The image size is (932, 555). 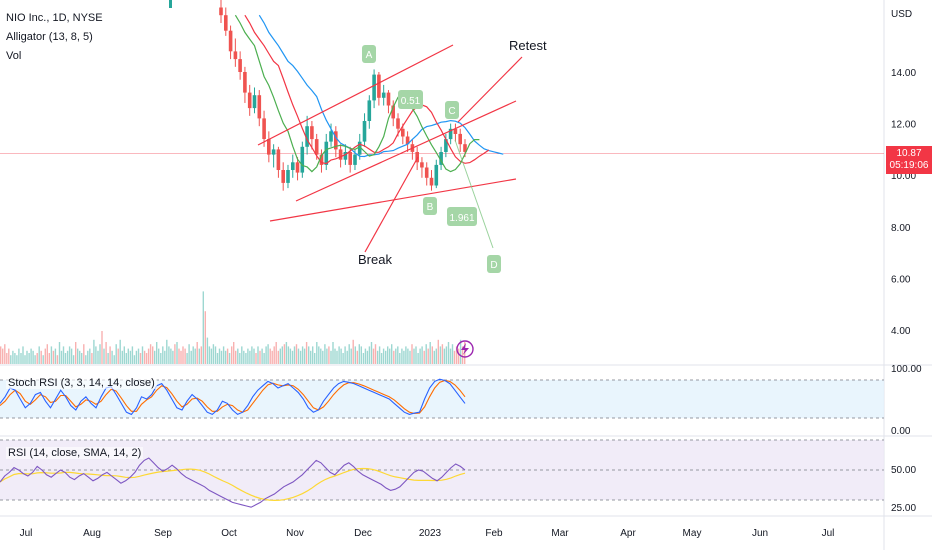 I want to click on stoch-rsi-label: Stoch RSI (3, 3, 14, 14, close), so click(x=81, y=383).